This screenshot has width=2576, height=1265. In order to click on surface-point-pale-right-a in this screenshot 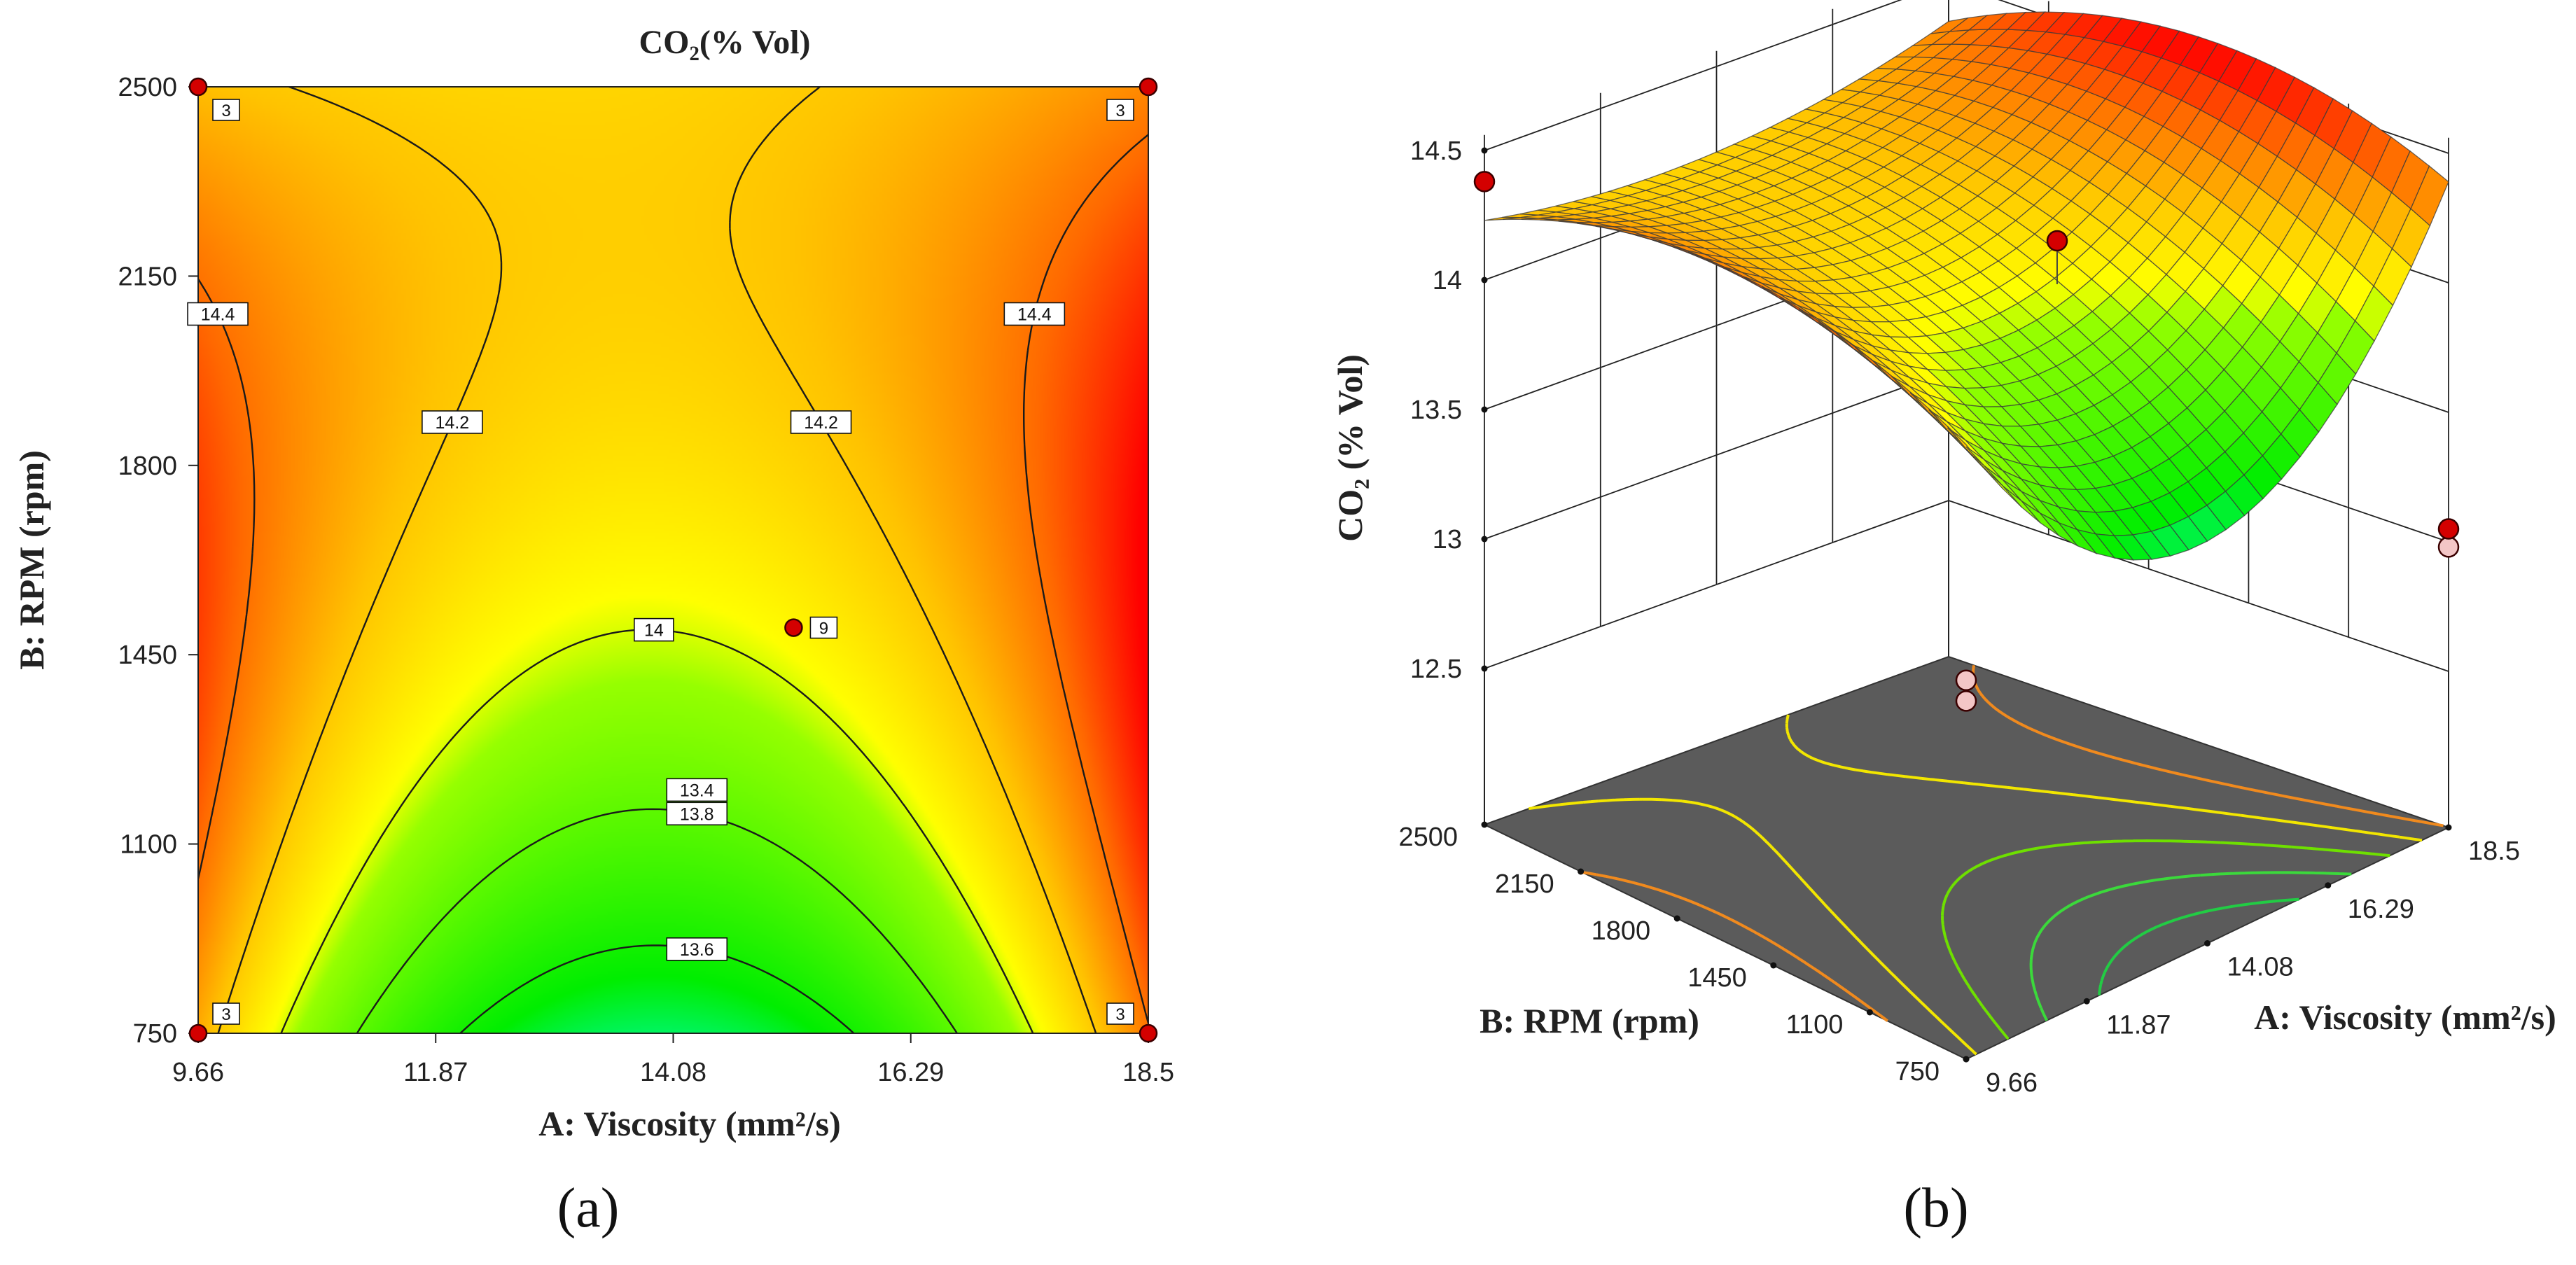, I will do `click(1966, 680)`.